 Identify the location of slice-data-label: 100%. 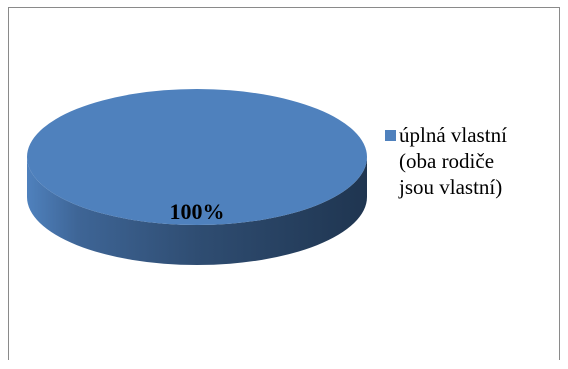
(197, 211).